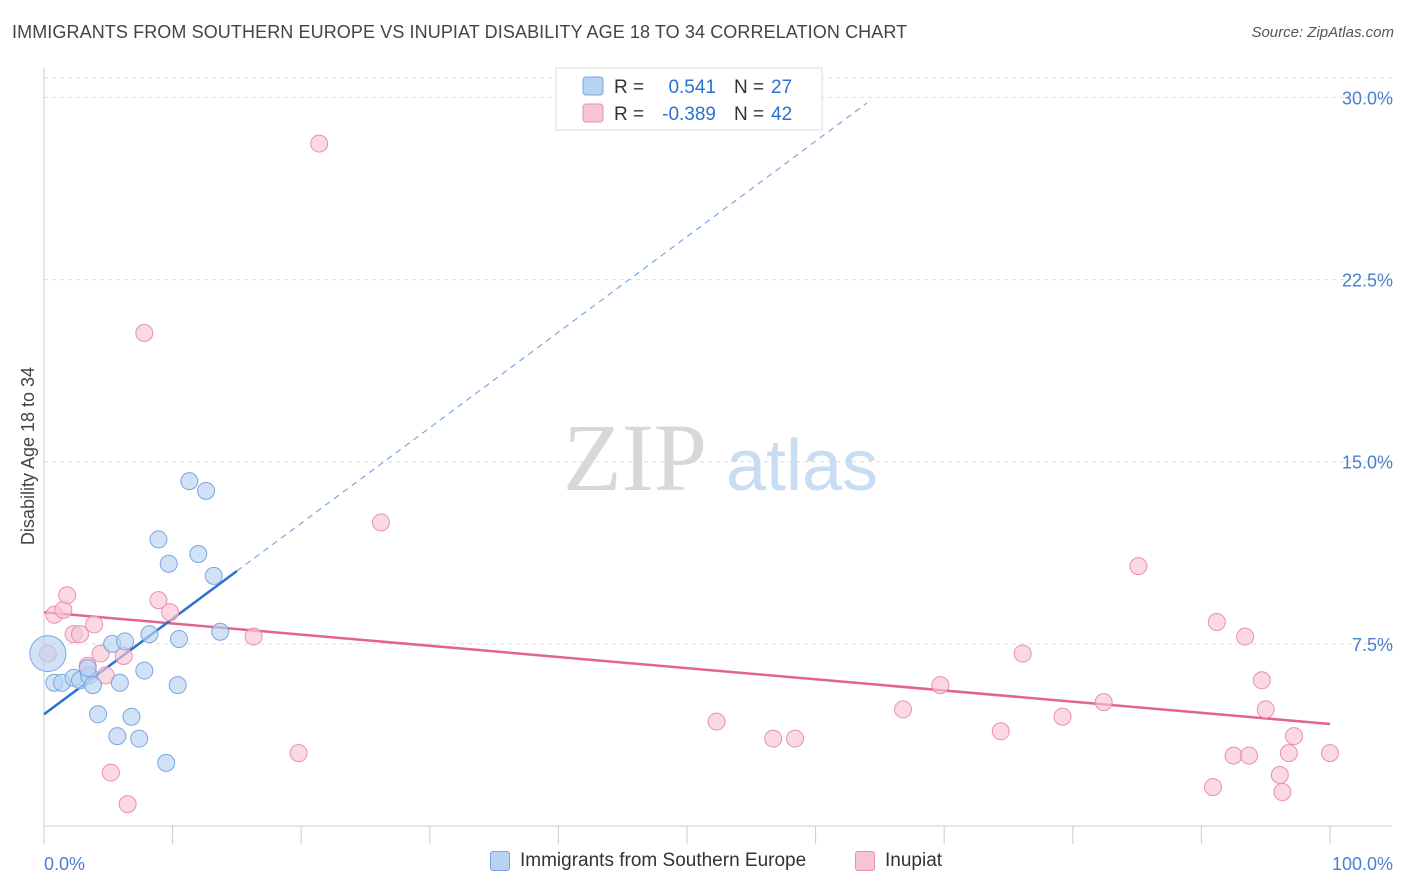  I want to click on x-tick-labels: 0.0% 100.0%, so click(718, 864).